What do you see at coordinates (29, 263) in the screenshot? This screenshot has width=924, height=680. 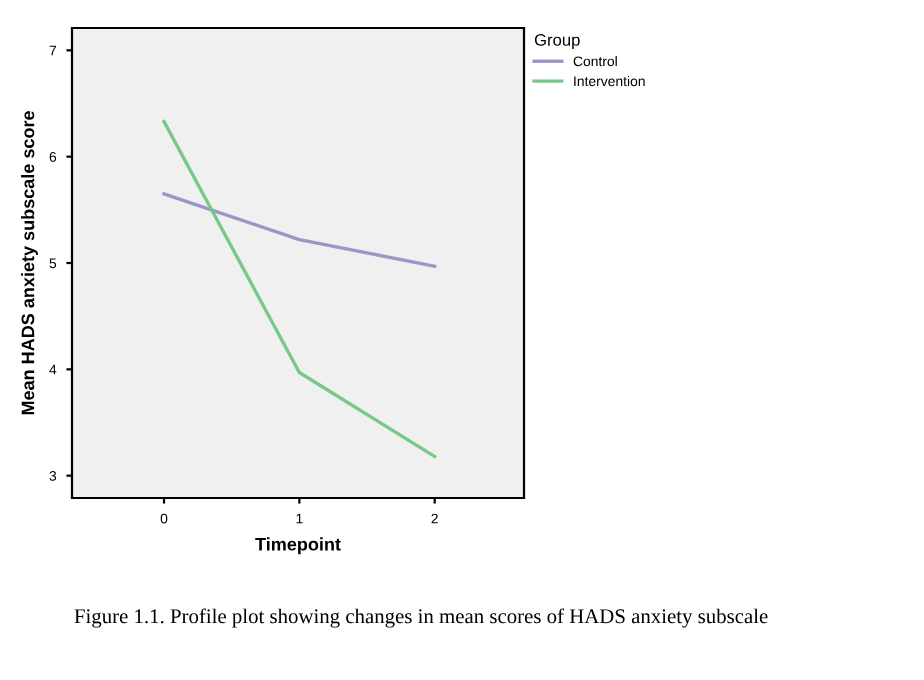 I see `y-axis-title: Mean HADS anxiety subscale score` at bounding box center [29, 263].